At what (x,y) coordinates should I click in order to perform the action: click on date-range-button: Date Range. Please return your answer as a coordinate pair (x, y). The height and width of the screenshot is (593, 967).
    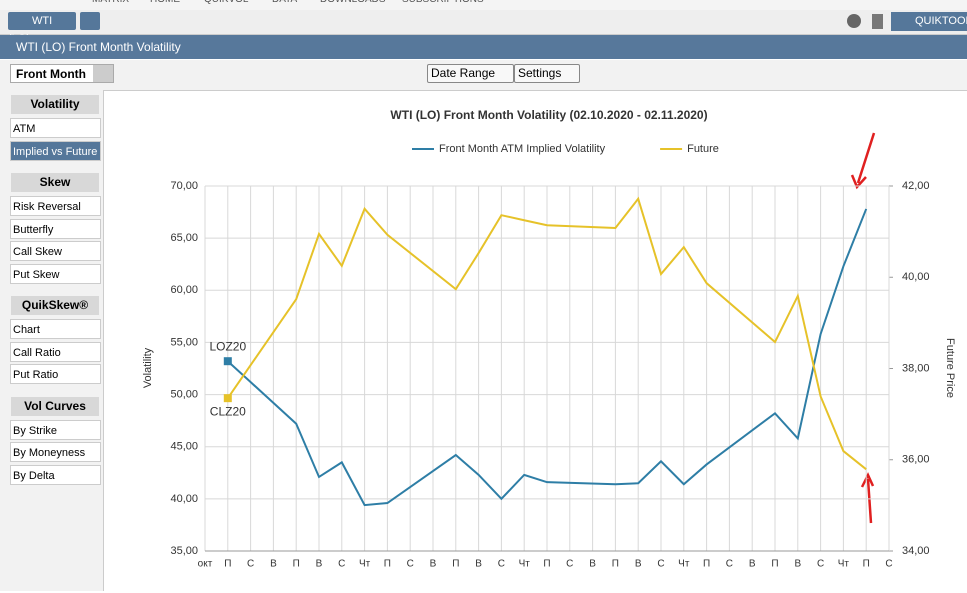
    Looking at the image, I should click on (471, 73).